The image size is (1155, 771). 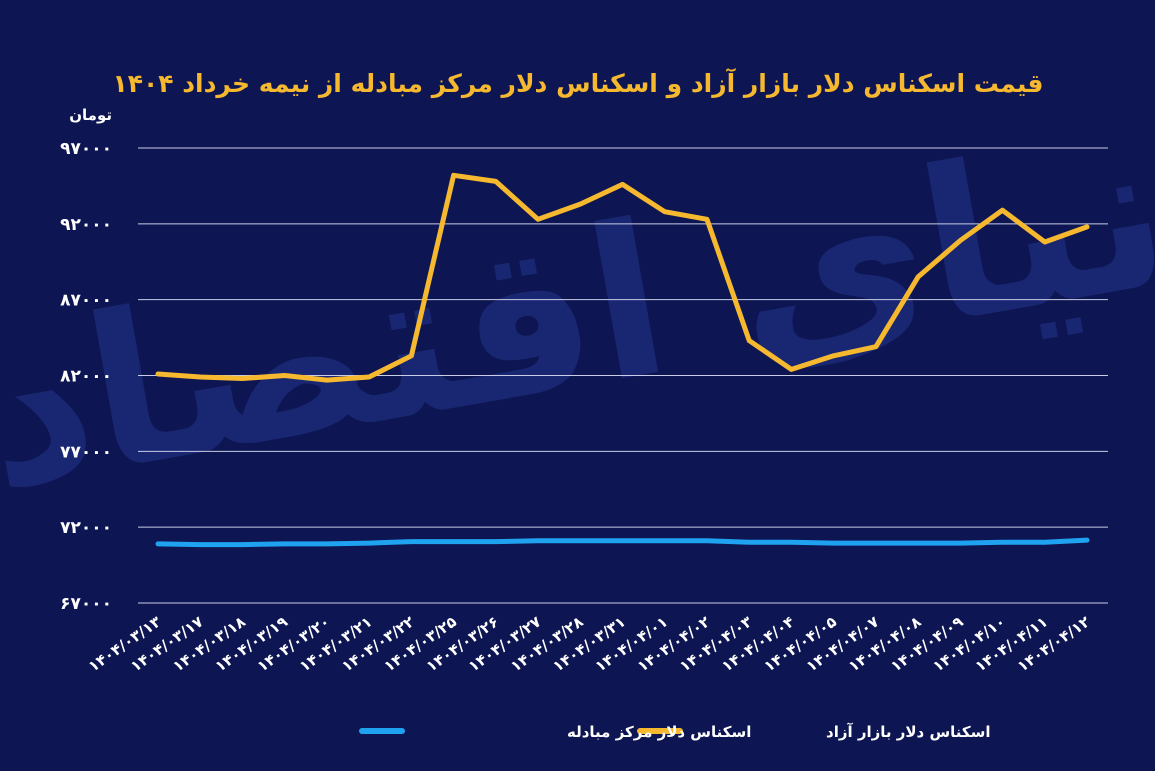 What do you see at coordinates (86, 225) in the screenshot?
I see `y-tick-label: ۹۲۰۰۰` at bounding box center [86, 225].